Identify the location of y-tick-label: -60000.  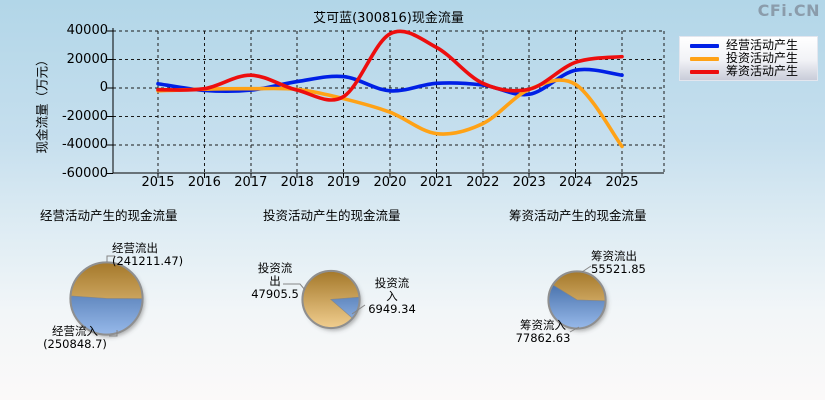
(84, 173).